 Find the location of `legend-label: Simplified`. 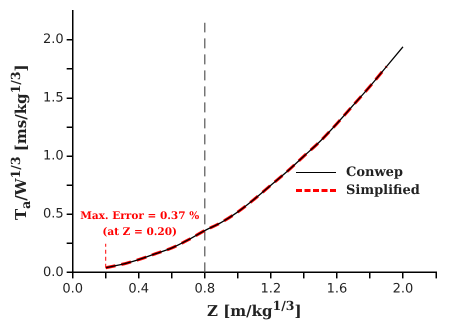

legend-label: Simplified is located at coordinates (383, 190).